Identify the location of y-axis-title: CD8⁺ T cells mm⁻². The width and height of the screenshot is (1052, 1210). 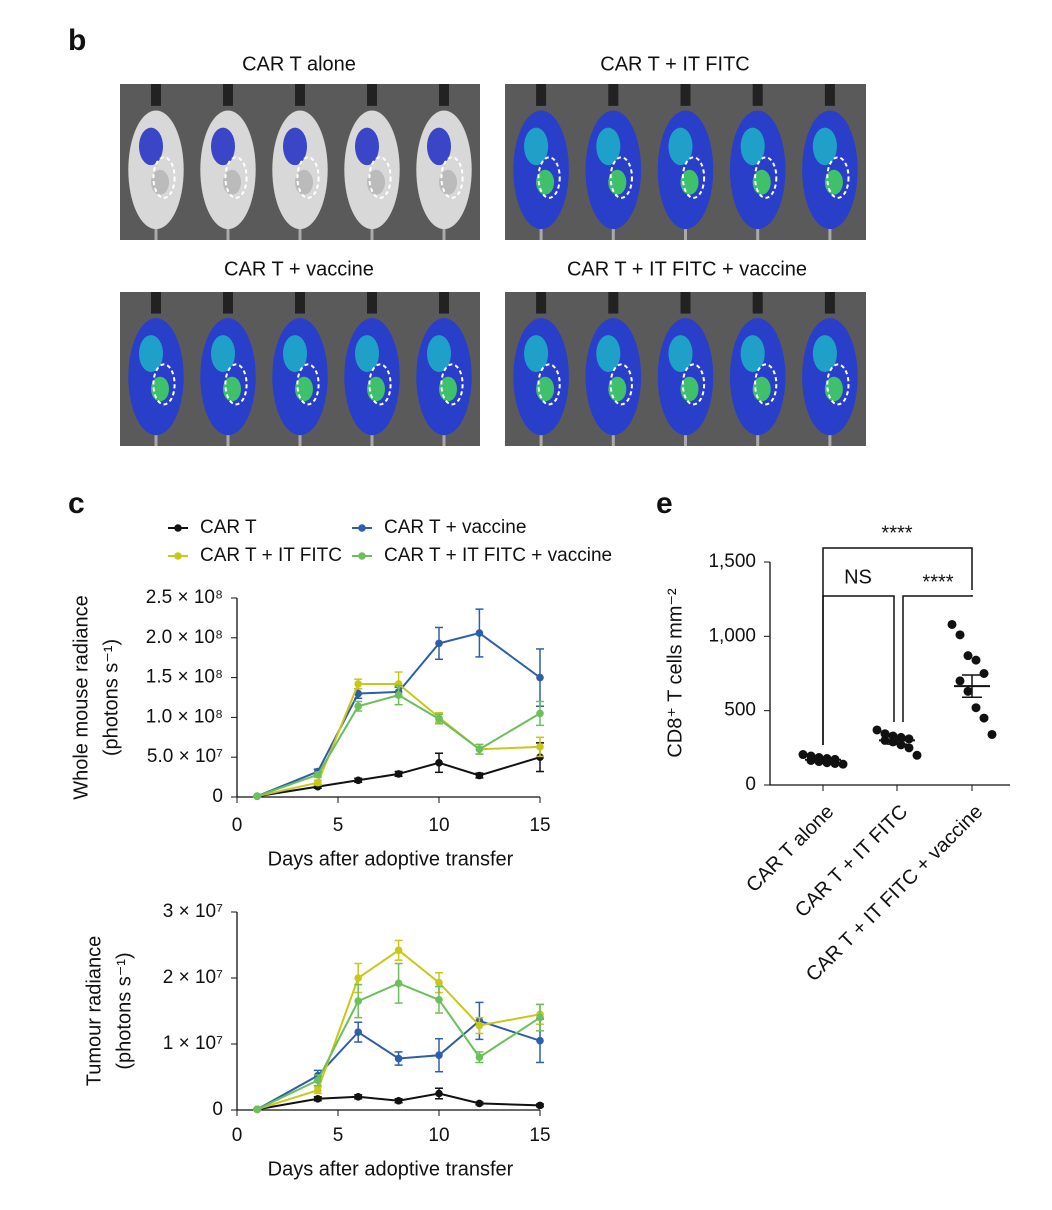
(675, 673).